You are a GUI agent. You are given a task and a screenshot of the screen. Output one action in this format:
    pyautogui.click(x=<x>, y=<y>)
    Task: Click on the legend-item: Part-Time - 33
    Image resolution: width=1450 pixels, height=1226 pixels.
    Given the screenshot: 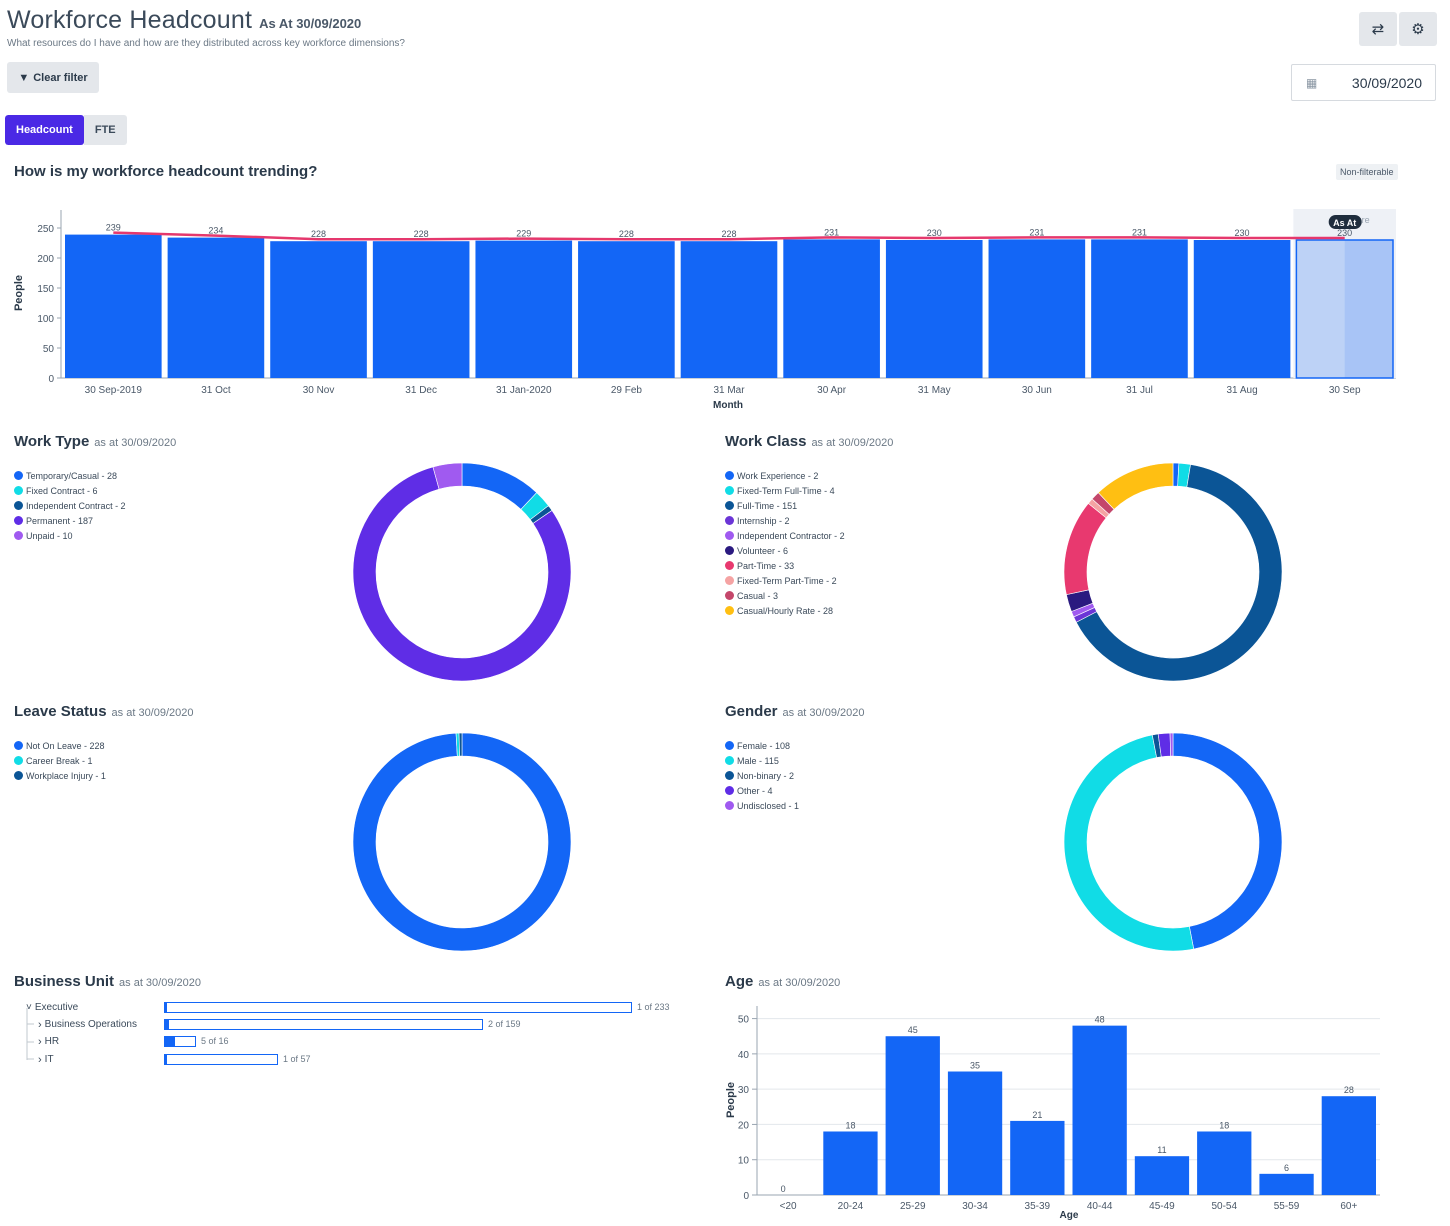 What is the action you would take?
    pyautogui.click(x=785, y=565)
    